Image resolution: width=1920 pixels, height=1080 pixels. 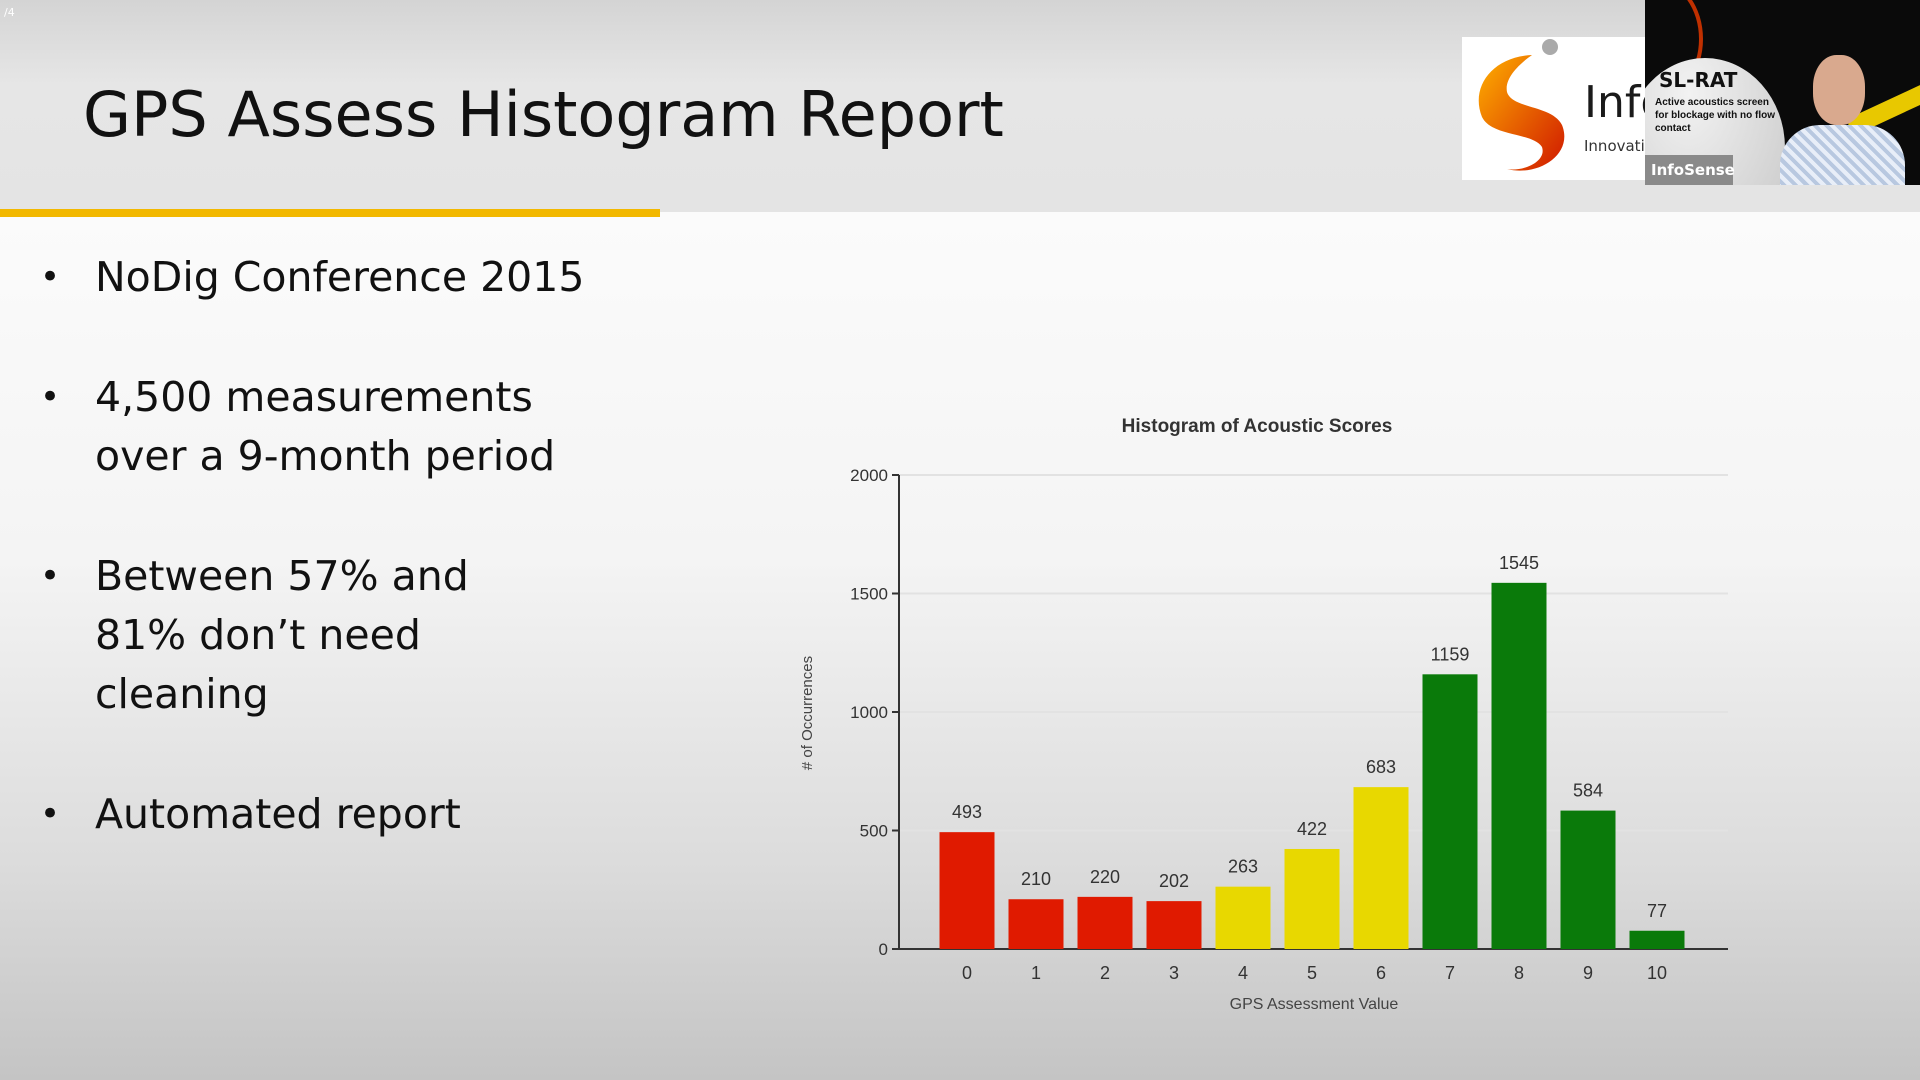 I want to click on data-label: 683, so click(x=1381, y=767).